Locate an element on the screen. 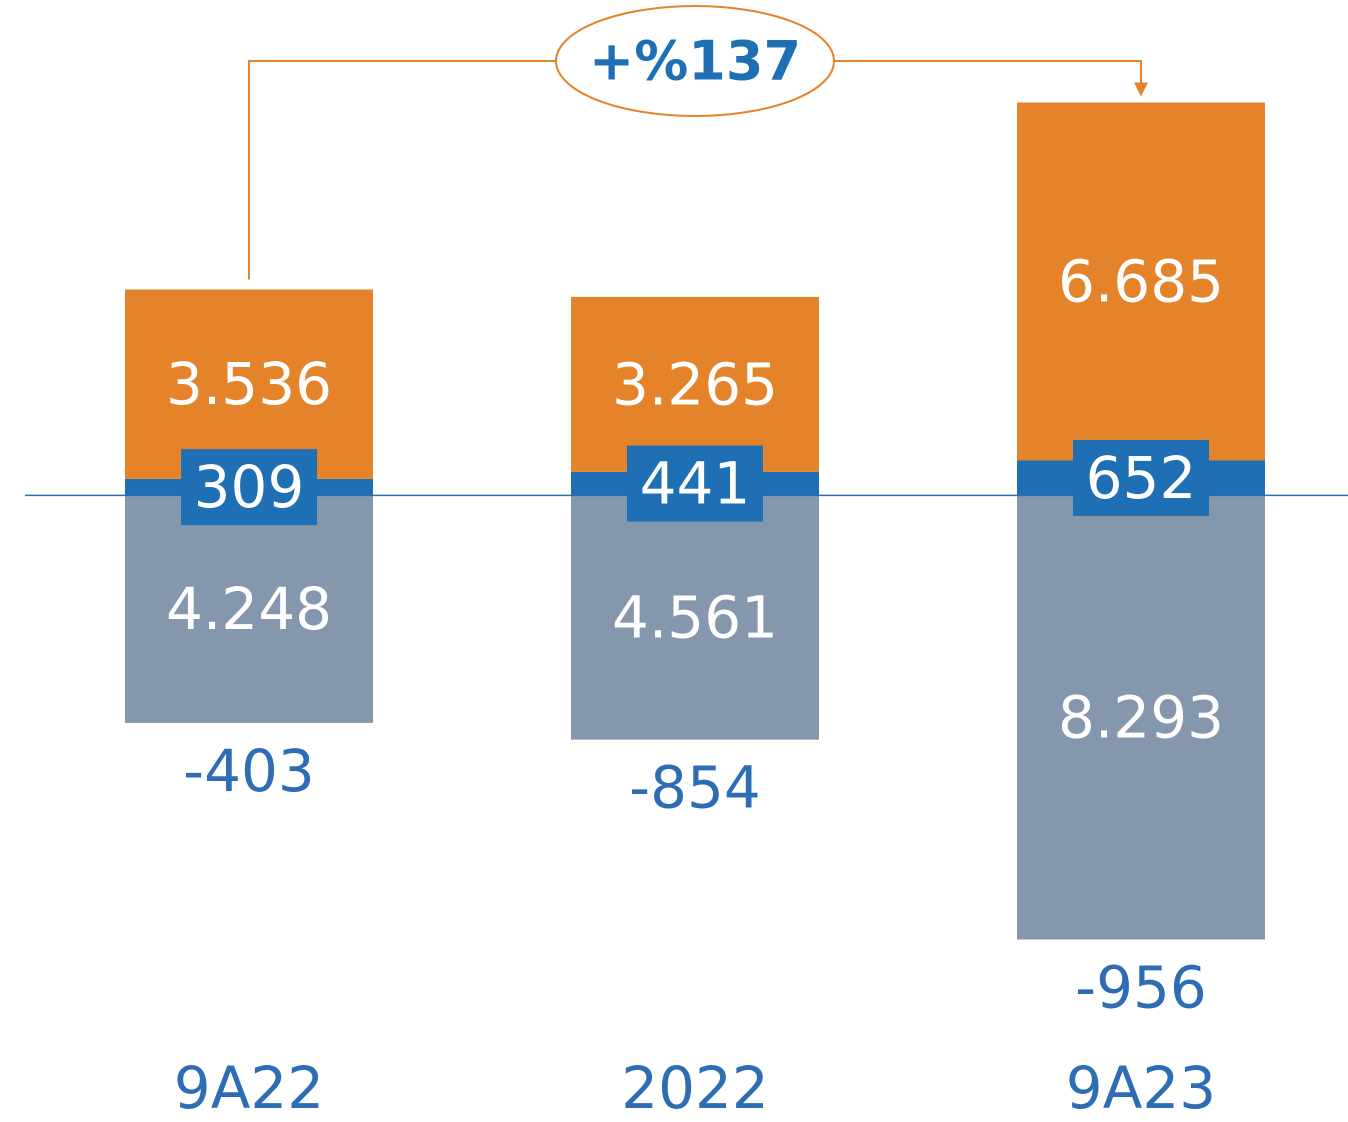 The height and width of the screenshot is (1122, 1348). data-label: 3.265 is located at coordinates (695, 384).